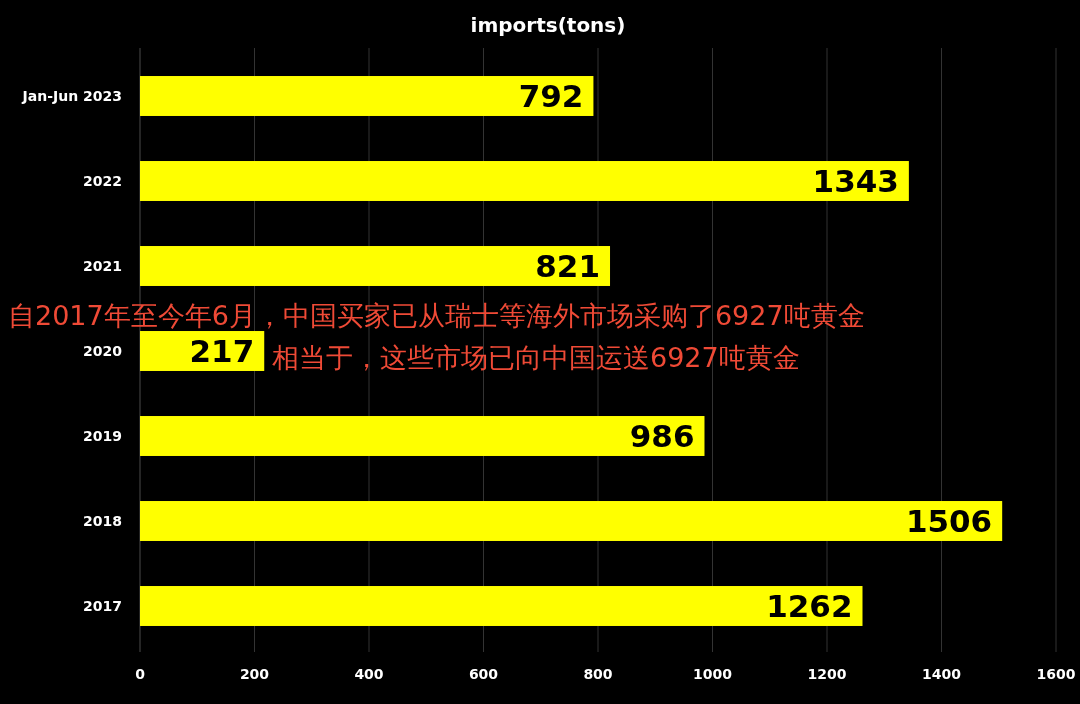  What do you see at coordinates (71, 96) in the screenshot?
I see `y-tick-label: Jan-Jun 2023` at bounding box center [71, 96].